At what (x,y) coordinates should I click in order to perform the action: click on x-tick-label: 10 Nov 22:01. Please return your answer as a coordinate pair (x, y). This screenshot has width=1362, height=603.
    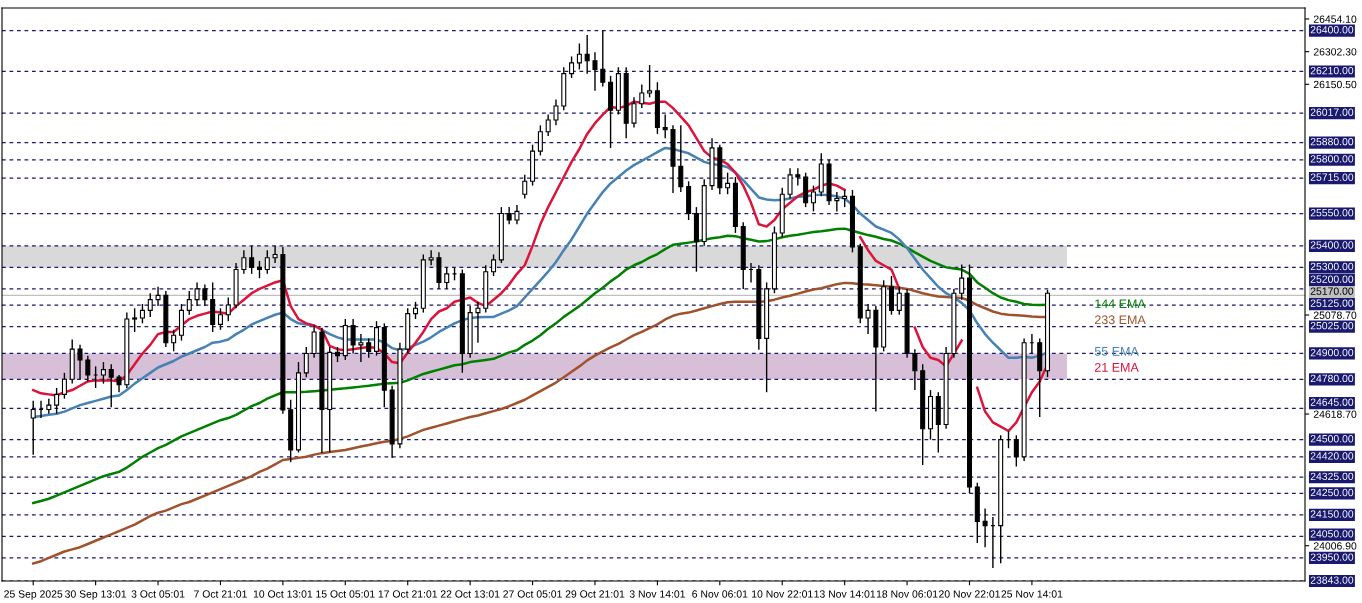
    Looking at the image, I should click on (782, 594).